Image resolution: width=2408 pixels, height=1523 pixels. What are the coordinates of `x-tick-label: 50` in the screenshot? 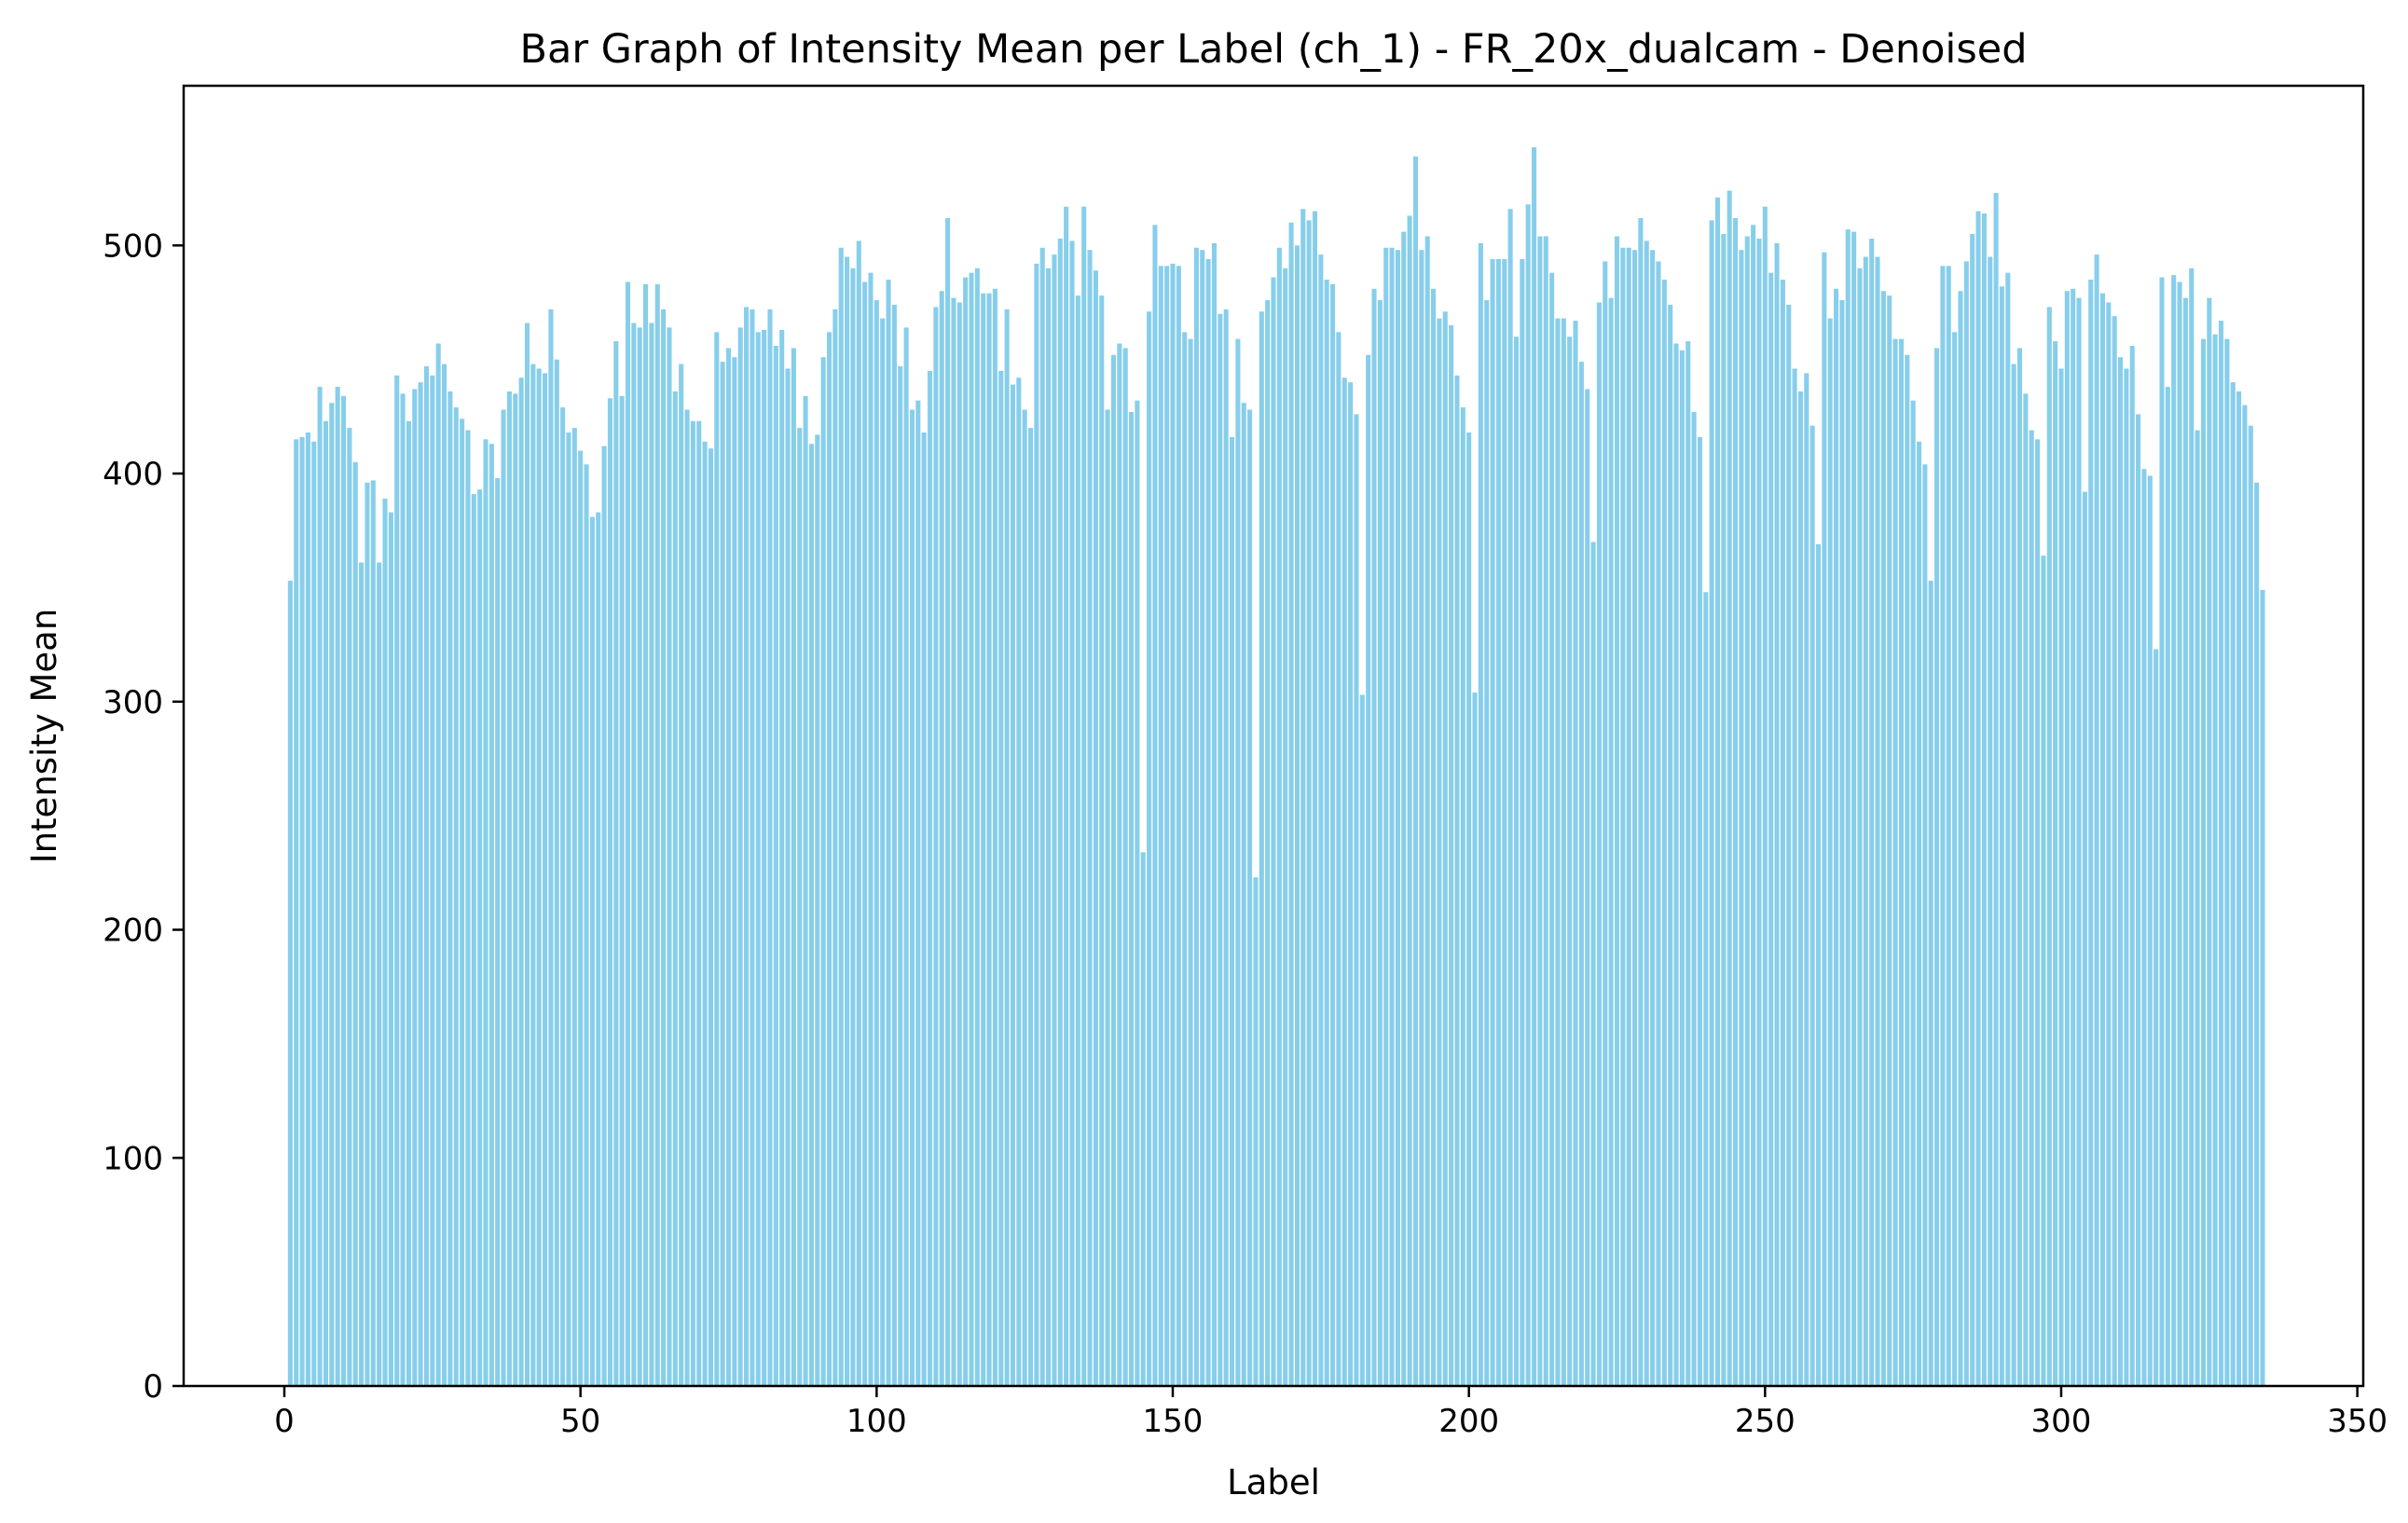 It's located at (580, 1421).